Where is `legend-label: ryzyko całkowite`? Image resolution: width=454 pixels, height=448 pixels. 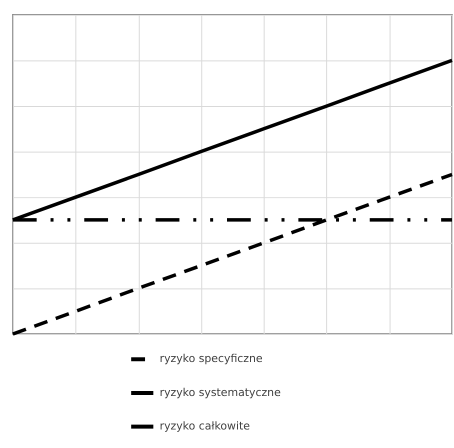
legend-label: ryzyko całkowite is located at coordinates (205, 426).